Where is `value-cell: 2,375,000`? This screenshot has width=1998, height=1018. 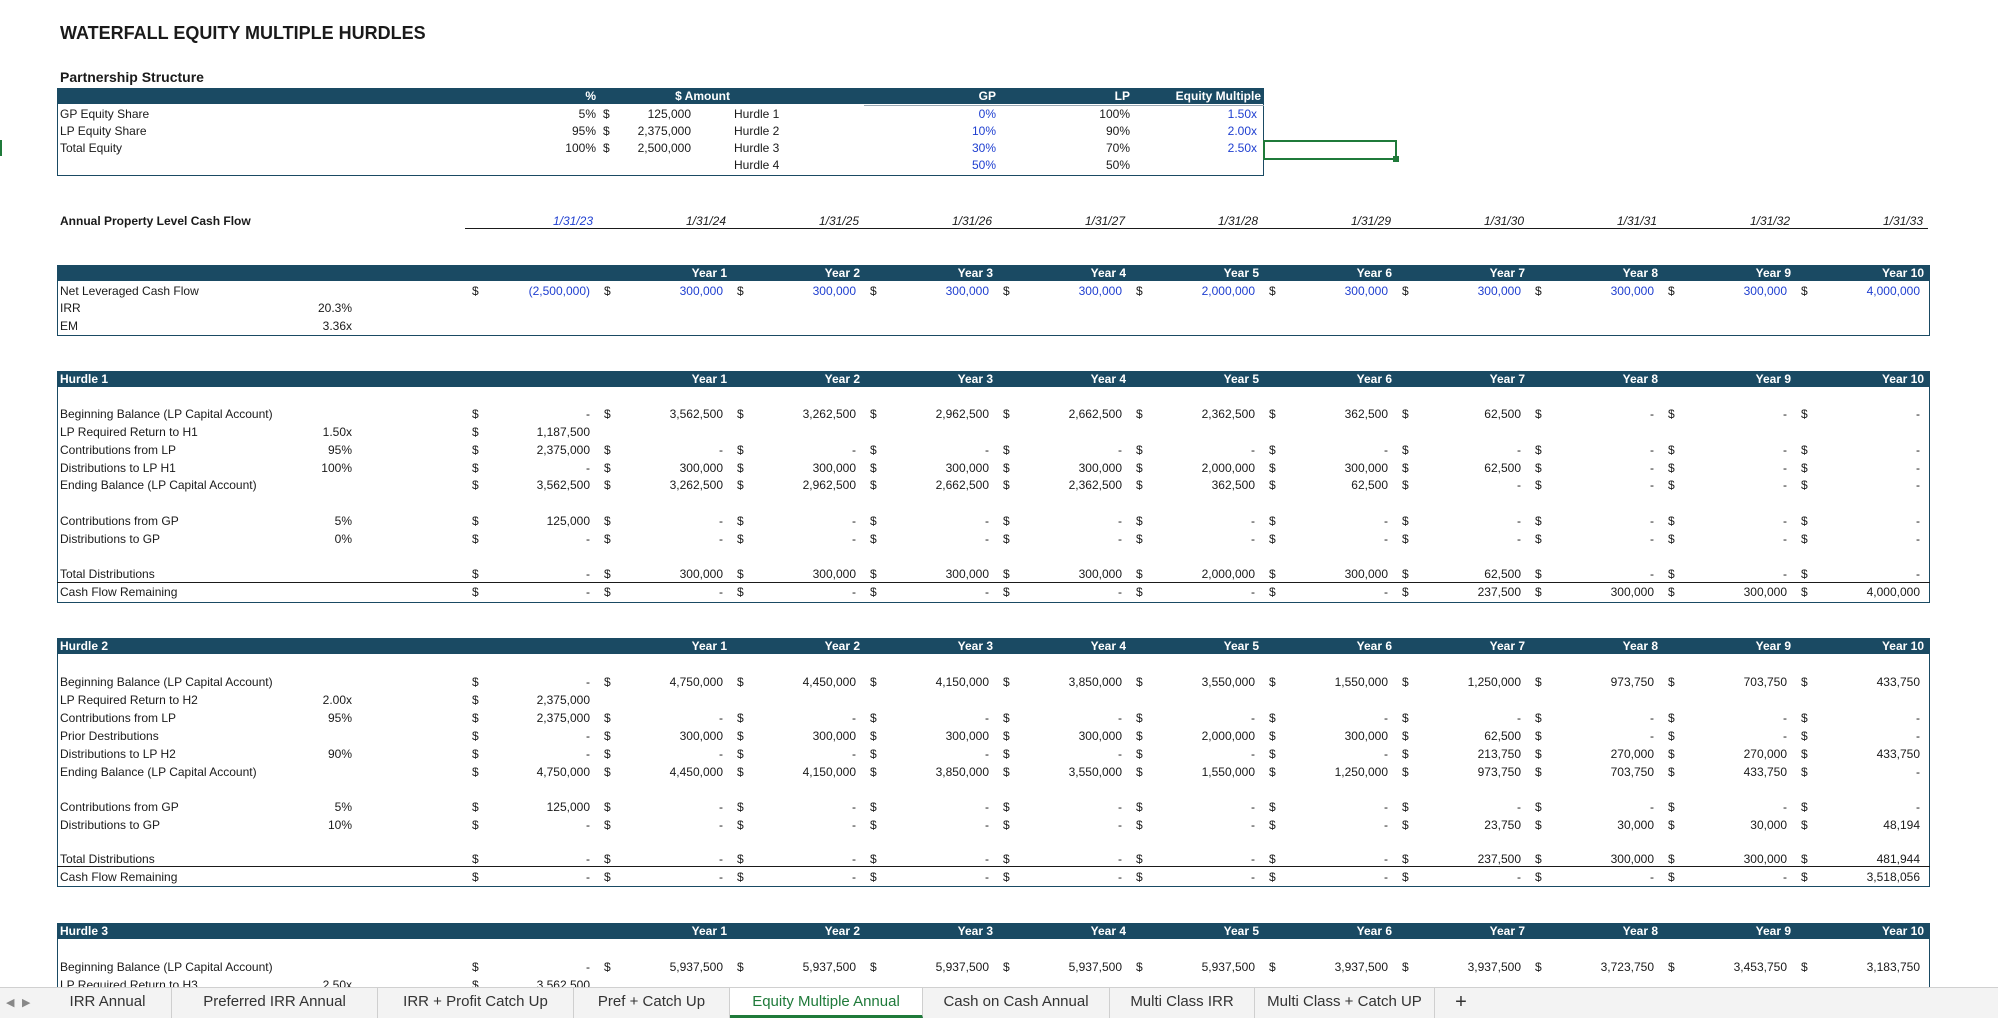
value-cell: 2,375,000 is located at coordinates (563, 718).